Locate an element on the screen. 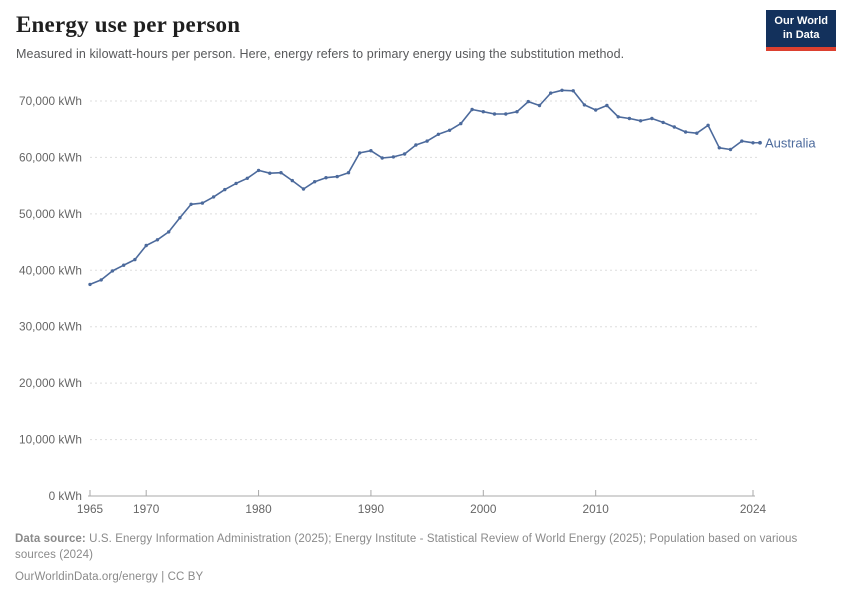  x-axis-label: 1970 is located at coordinates (146, 509).